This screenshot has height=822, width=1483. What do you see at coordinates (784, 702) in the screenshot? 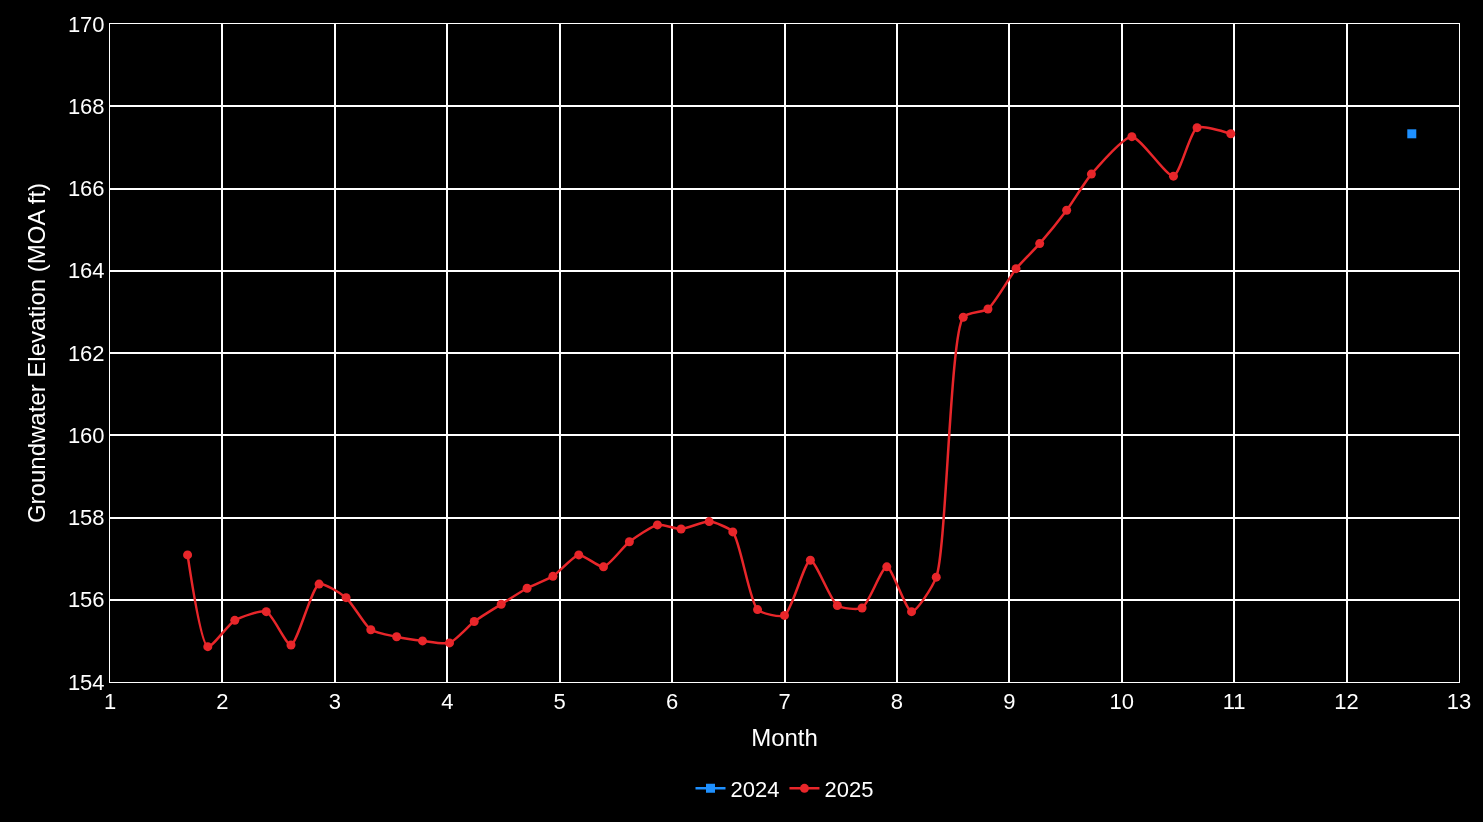
I see `x-tick-label: 7` at bounding box center [784, 702].